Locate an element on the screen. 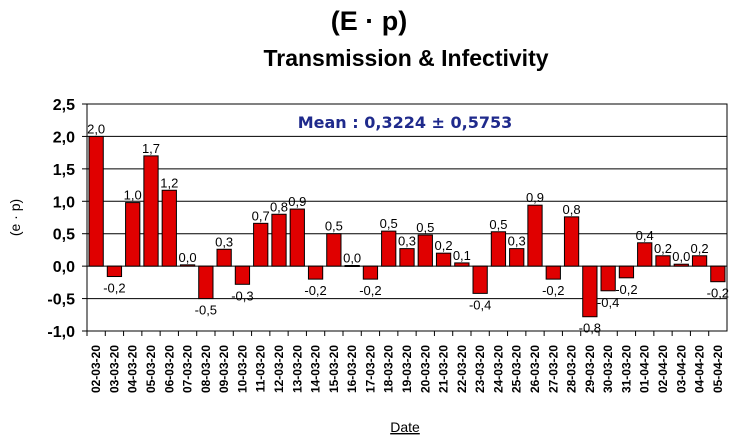  data-label: 0,7 is located at coordinates (261, 215).